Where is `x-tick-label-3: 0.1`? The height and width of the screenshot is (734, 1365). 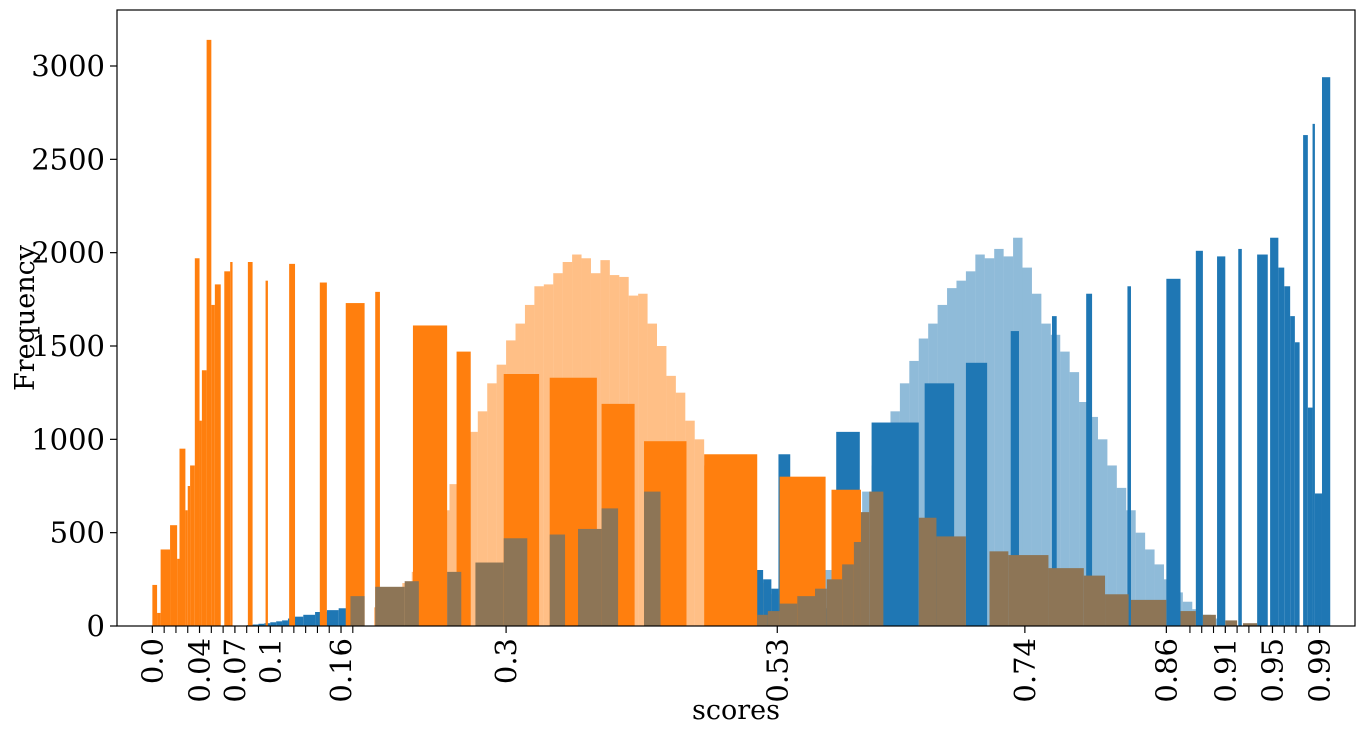 x-tick-label-3: 0.1 is located at coordinates (270, 661).